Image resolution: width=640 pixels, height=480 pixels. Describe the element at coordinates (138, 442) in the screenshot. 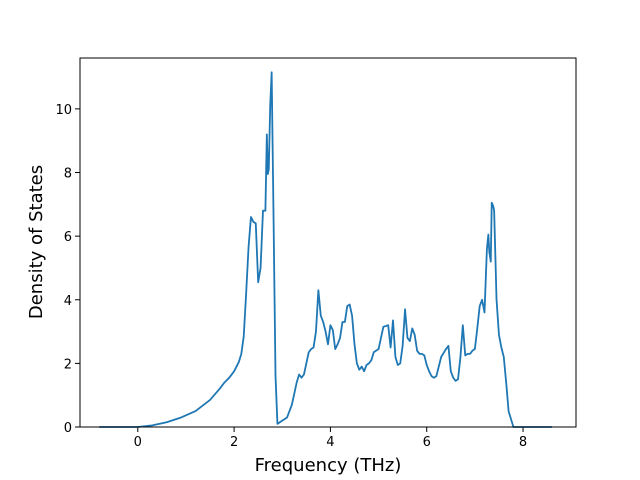

I see `x-tick-label: 0` at that location.